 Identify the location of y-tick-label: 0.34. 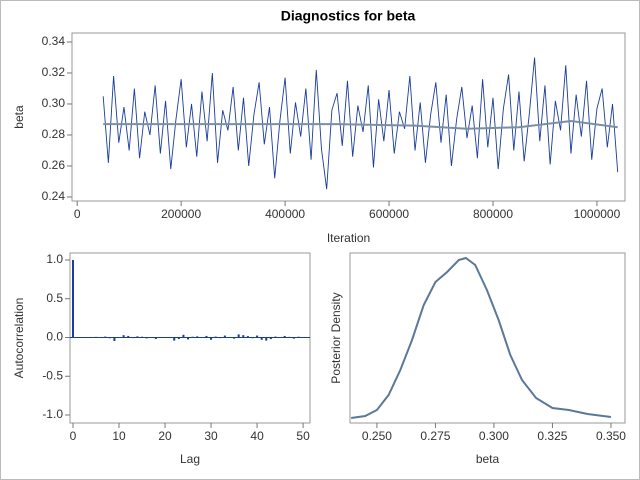
(54, 41).